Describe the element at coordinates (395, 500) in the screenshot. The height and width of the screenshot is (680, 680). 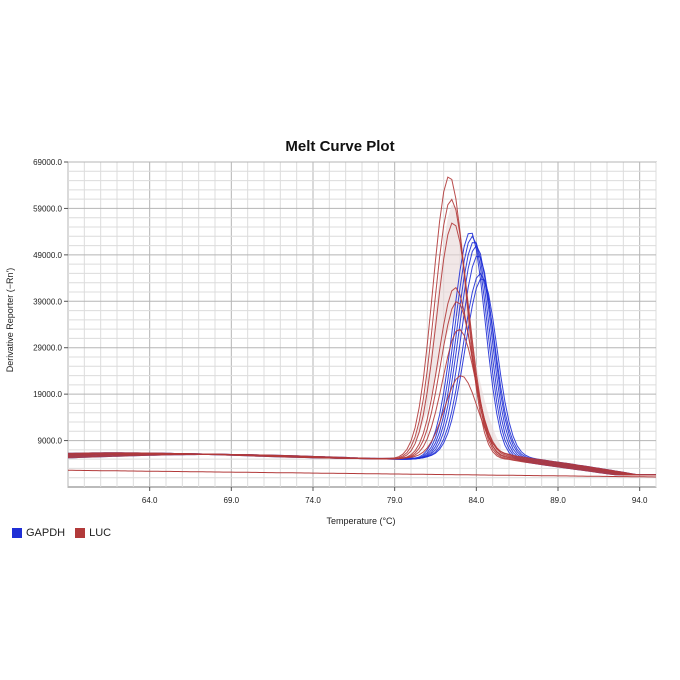
I see `x-tick-label: 79.0` at that location.